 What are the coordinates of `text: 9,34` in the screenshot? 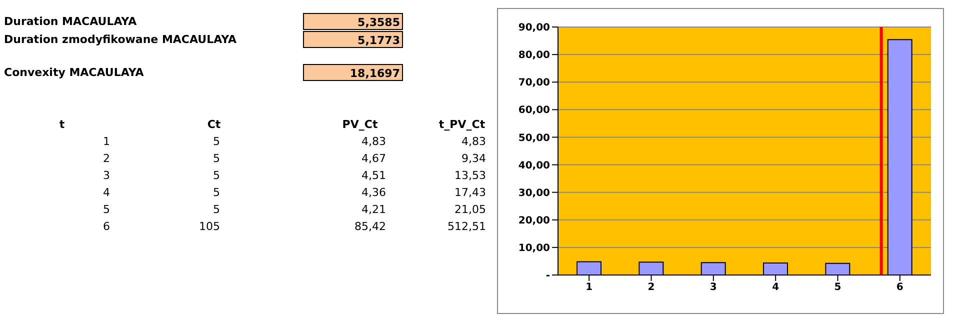 It's located at (473, 158).